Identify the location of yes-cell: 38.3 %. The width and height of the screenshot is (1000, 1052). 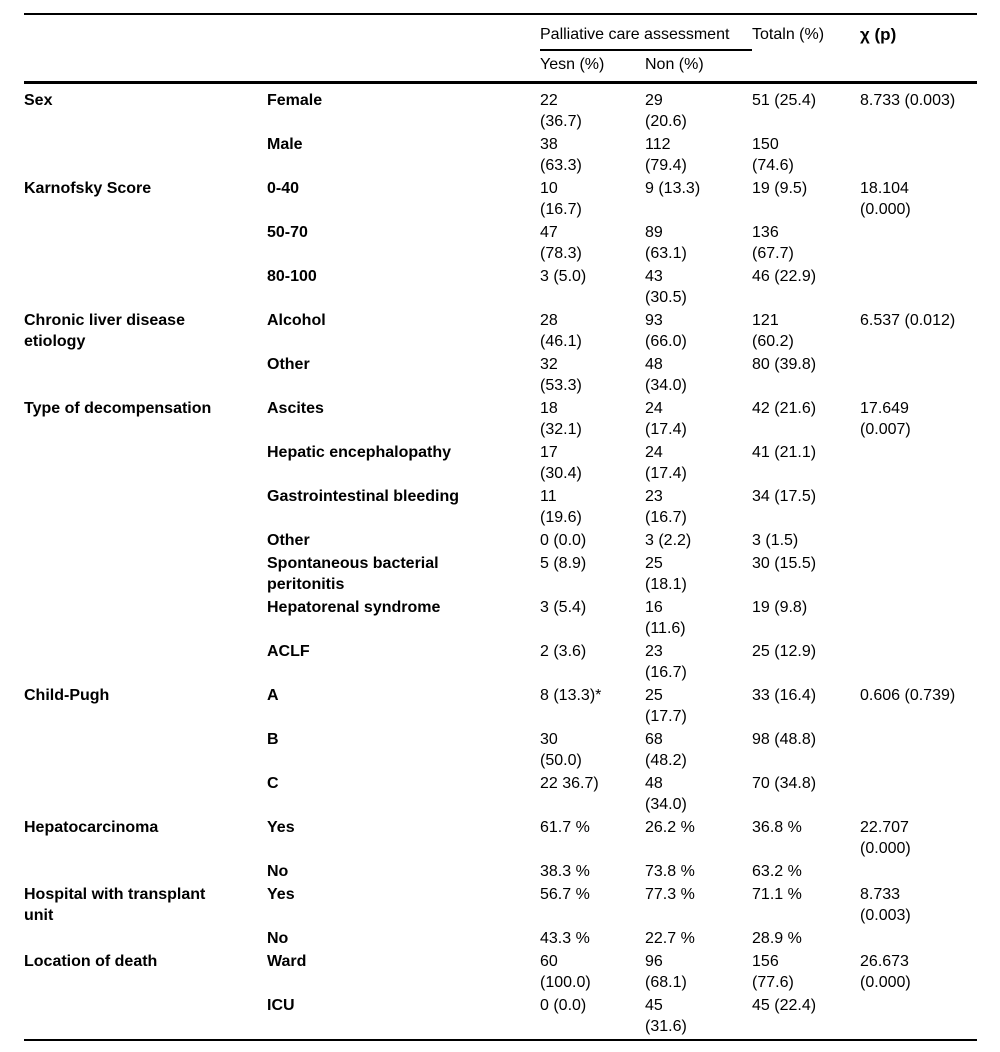
(565, 871).